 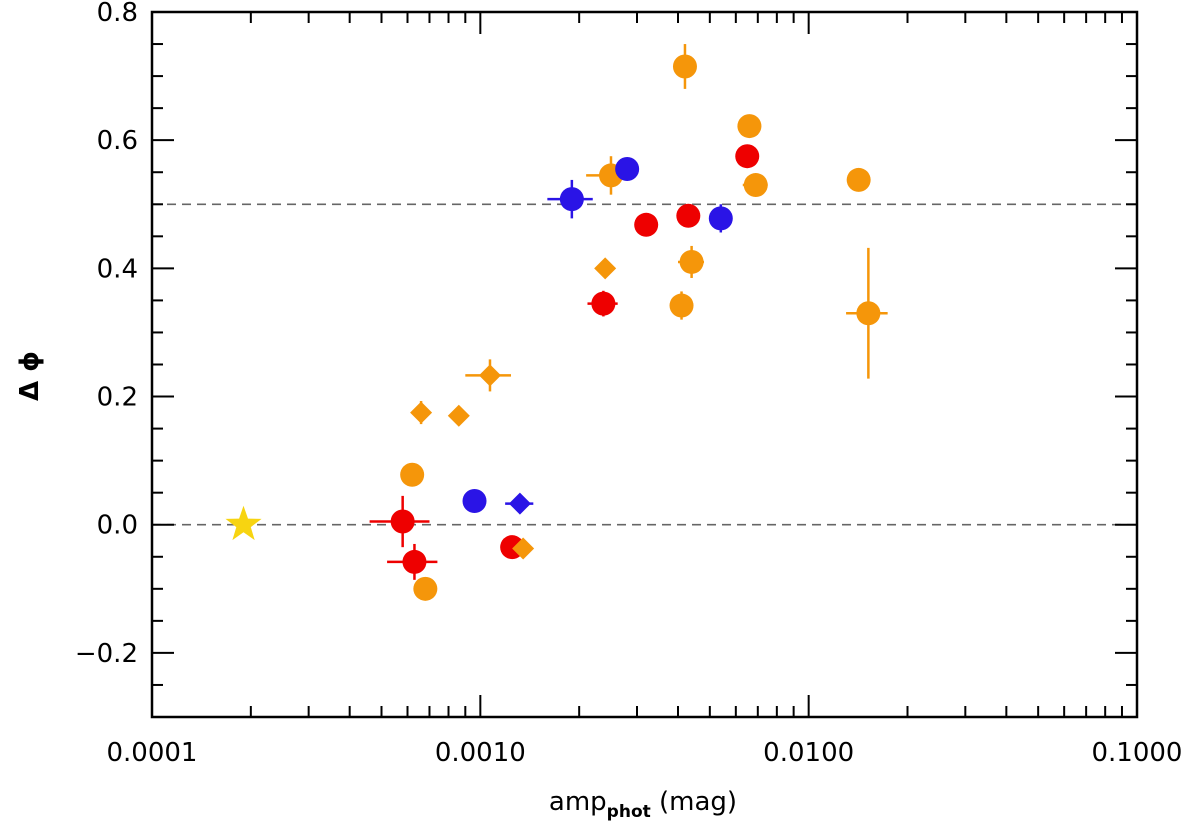 I want to click on y-tick-label: 0.4, so click(x=117, y=269).